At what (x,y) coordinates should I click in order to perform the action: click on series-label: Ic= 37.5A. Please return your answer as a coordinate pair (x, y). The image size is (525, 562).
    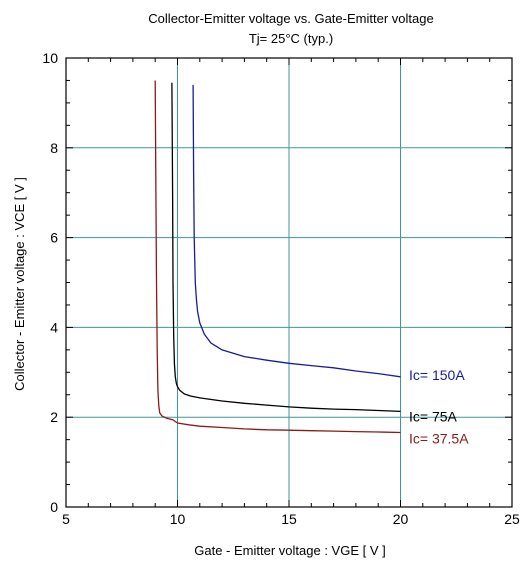
    Looking at the image, I should click on (439, 438).